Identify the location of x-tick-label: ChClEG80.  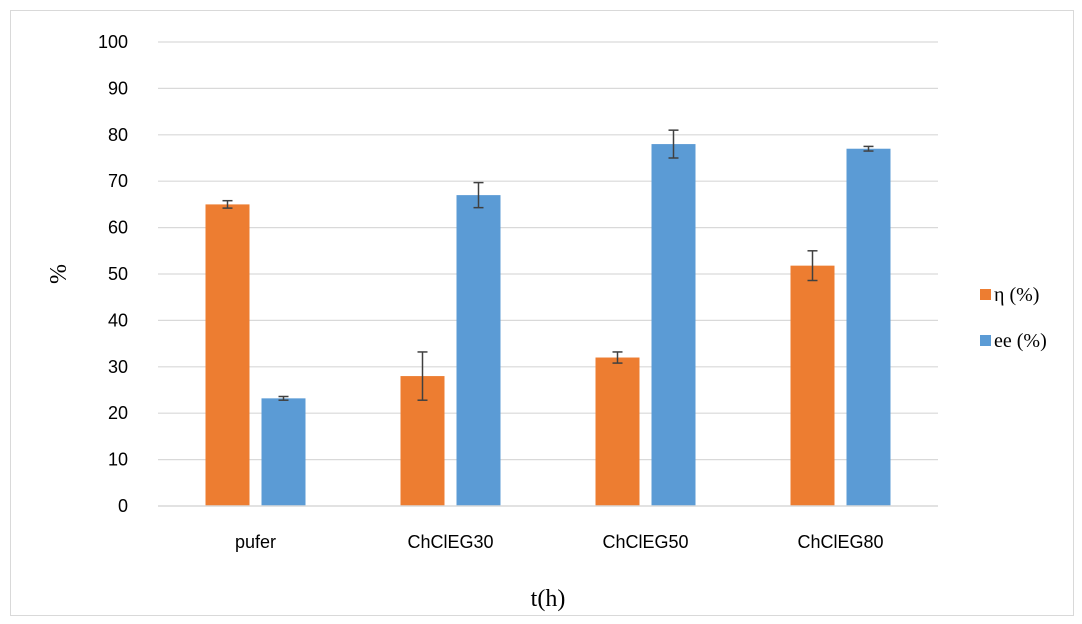
(840, 542).